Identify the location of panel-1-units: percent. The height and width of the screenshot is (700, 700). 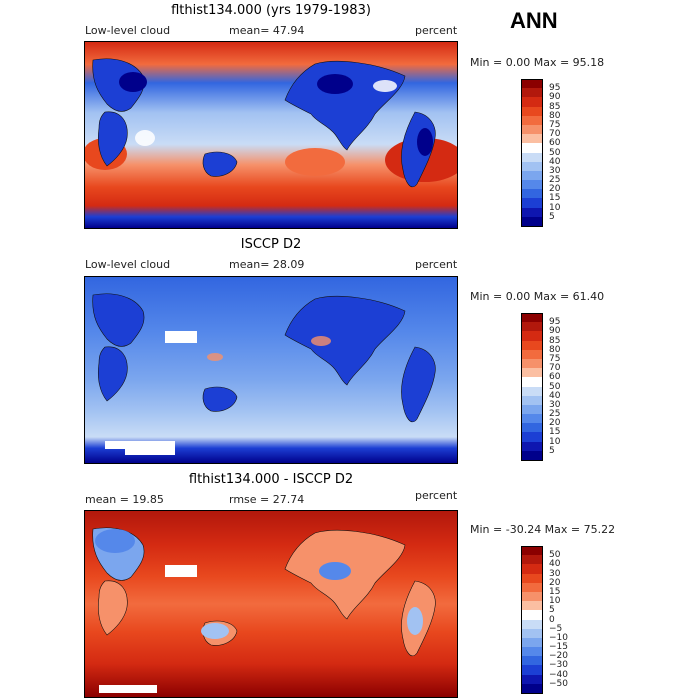
(436, 30).